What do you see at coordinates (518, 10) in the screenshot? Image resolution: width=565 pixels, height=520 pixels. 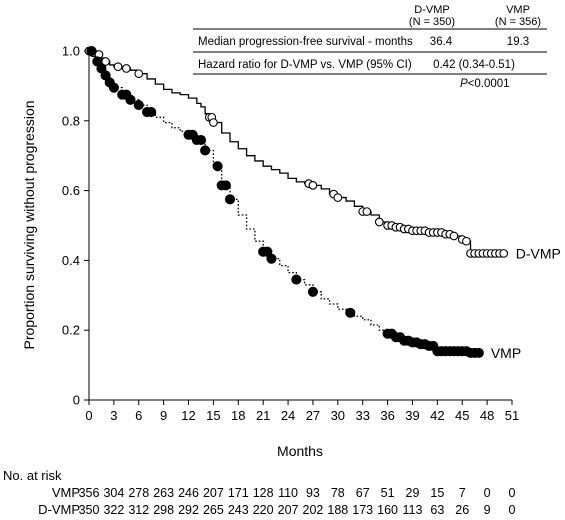 I see `col-header-vmp: VMP` at bounding box center [518, 10].